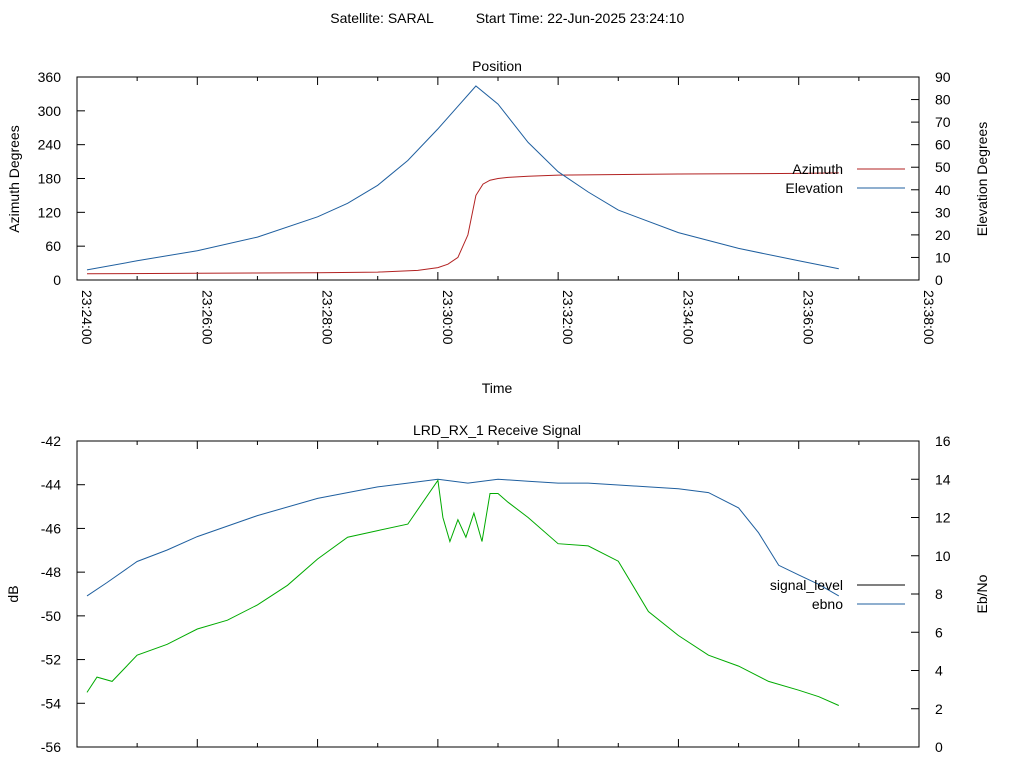  Describe the element at coordinates (51, 616) in the screenshot. I see `y-tick-label: -50` at that location.